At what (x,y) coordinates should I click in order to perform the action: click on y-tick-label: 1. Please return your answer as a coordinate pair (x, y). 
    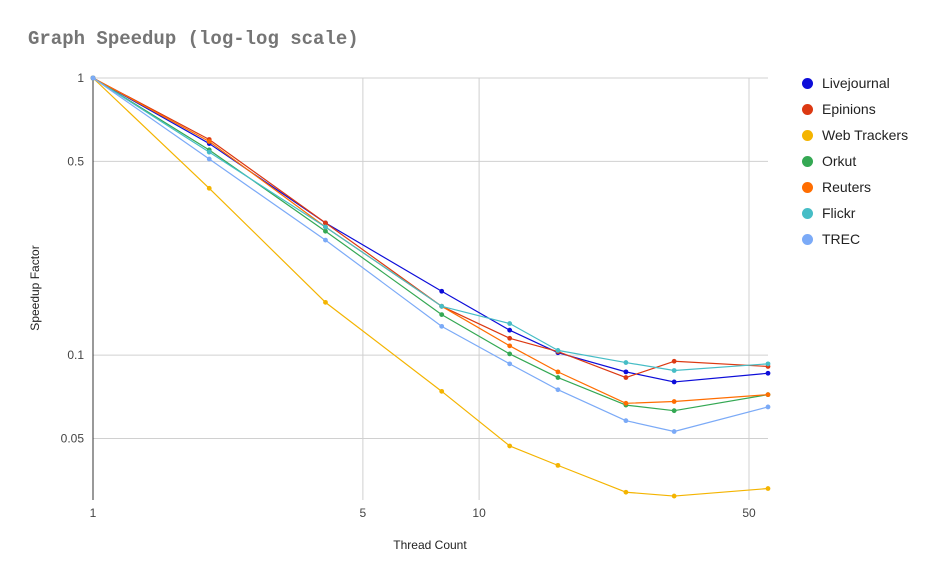
    Looking at the image, I should click on (80, 78).